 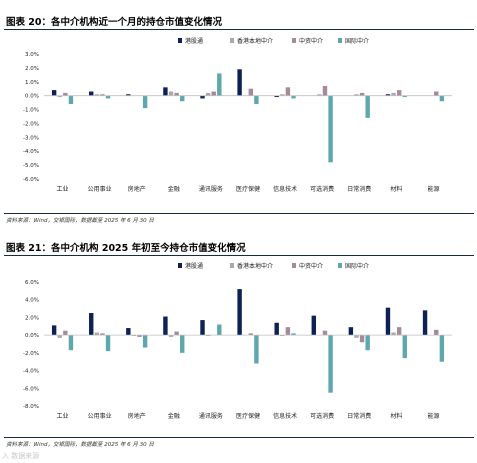 I want to click on y-tick-label: 3.0%, so click(x=32, y=55).